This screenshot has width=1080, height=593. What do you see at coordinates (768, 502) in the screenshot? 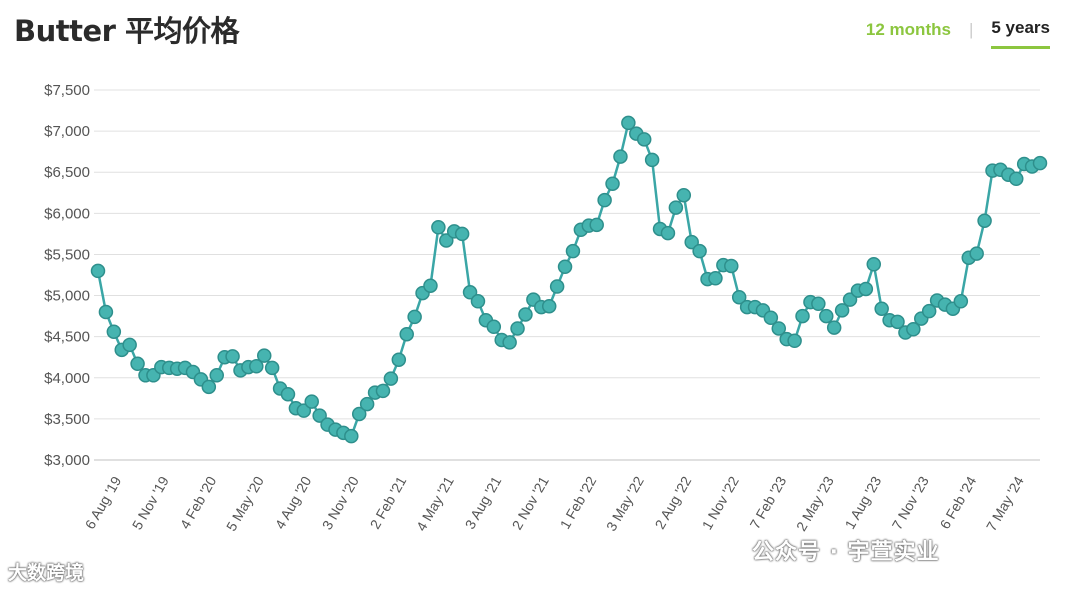
I see `x-tick-label: 7 Feb '23` at bounding box center [768, 502].